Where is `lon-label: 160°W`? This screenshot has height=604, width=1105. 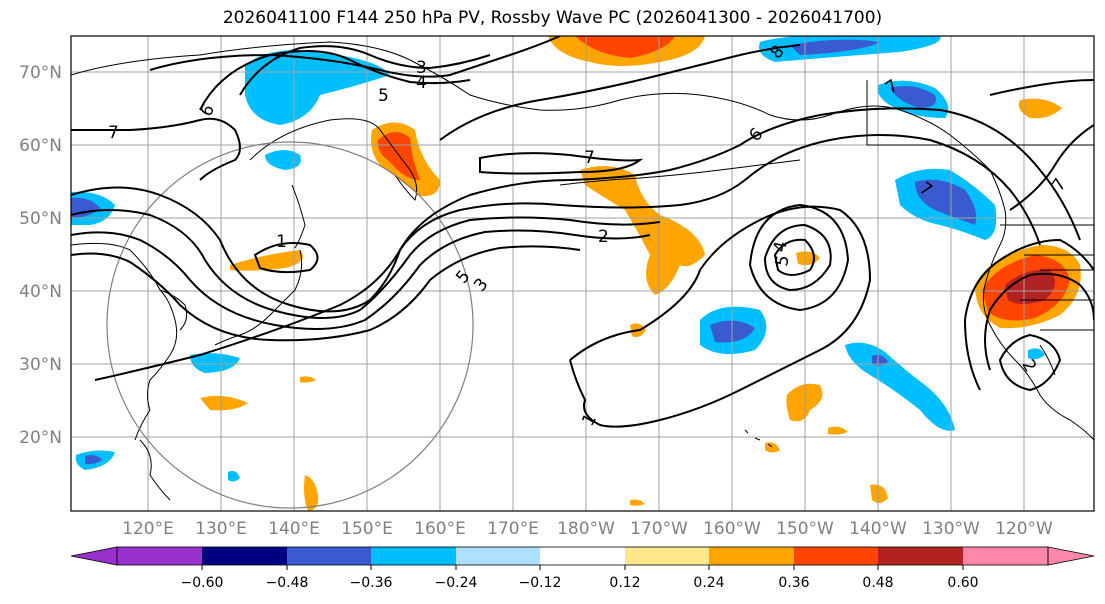
lon-label: 160°W is located at coordinates (732, 529).